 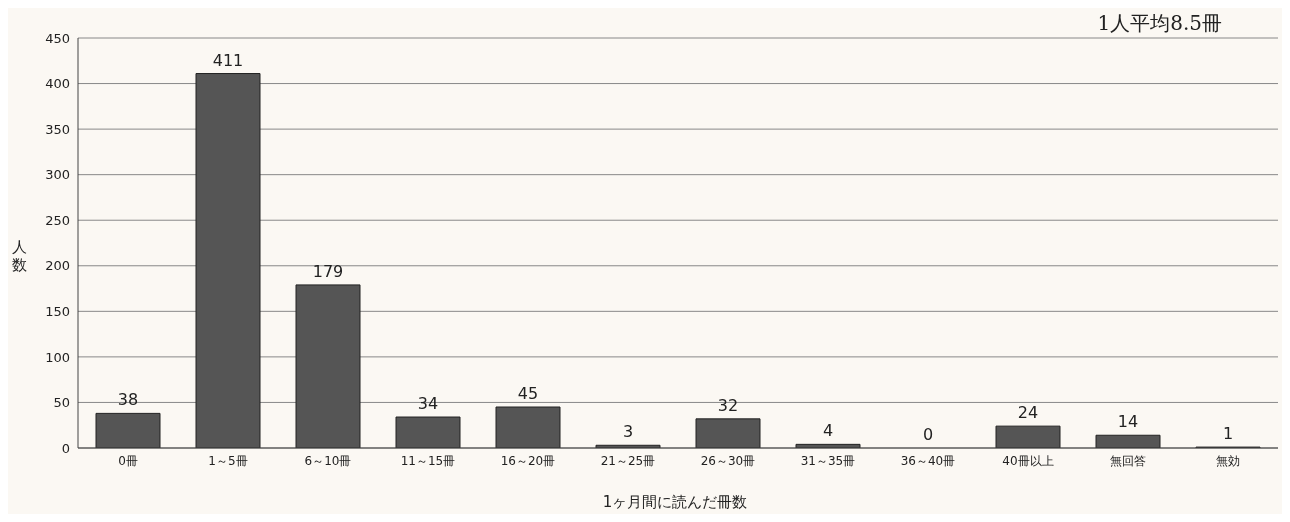 I want to click on y-tick-label: 150, so click(x=57, y=311).